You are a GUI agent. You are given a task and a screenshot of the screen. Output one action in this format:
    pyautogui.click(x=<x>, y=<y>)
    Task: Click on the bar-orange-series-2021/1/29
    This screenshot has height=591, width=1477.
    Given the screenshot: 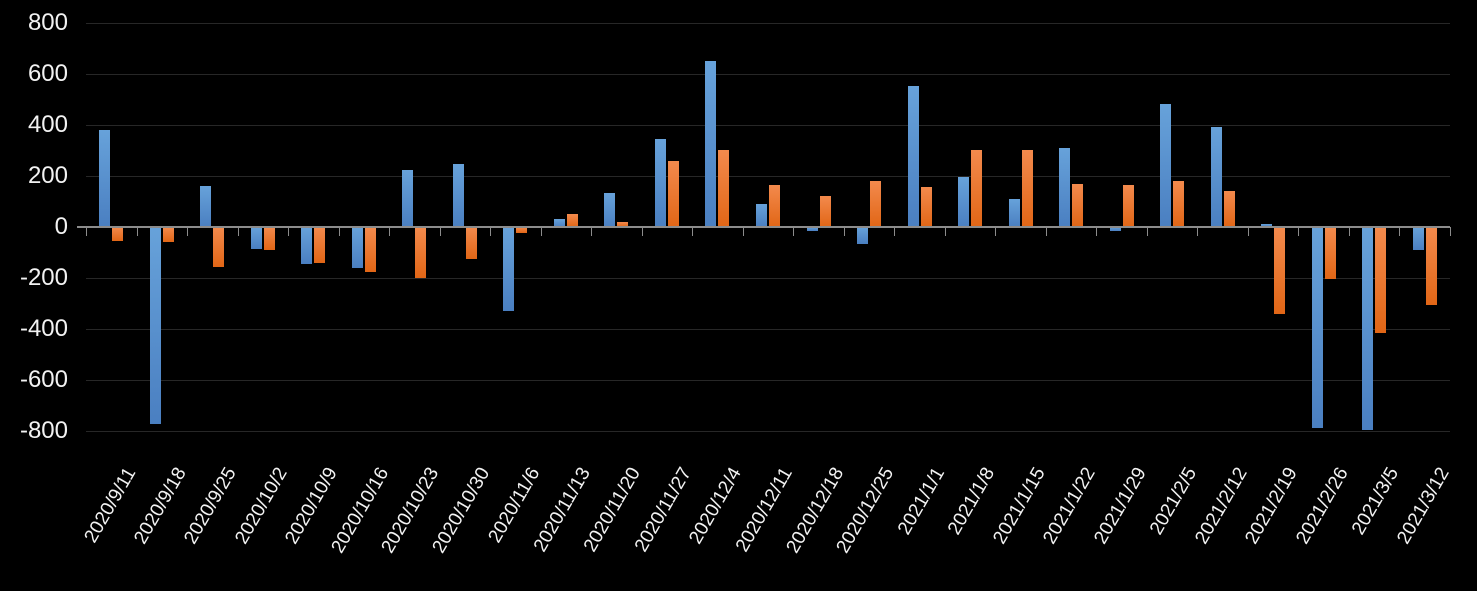 What is the action you would take?
    pyautogui.click(x=1128, y=205)
    